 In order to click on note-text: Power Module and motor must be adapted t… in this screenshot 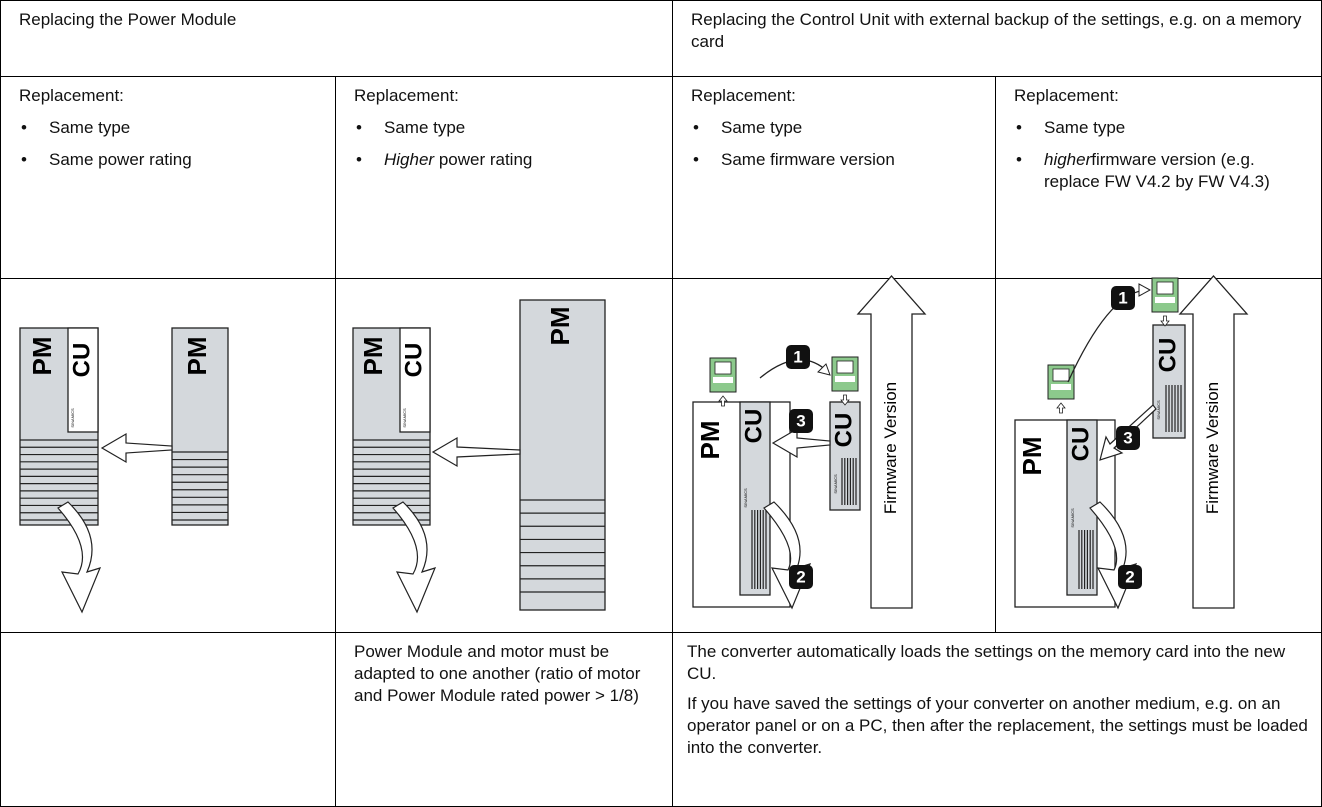, I will do `click(497, 673)`.